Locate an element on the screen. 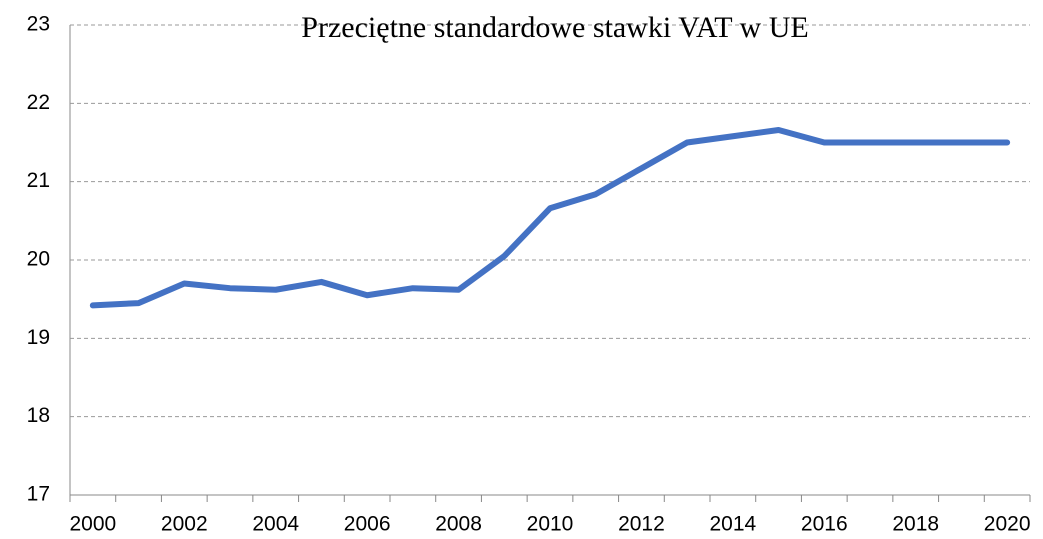 The height and width of the screenshot is (539, 1043). x-tick-label: 2012 is located at coordinates (641, 524).